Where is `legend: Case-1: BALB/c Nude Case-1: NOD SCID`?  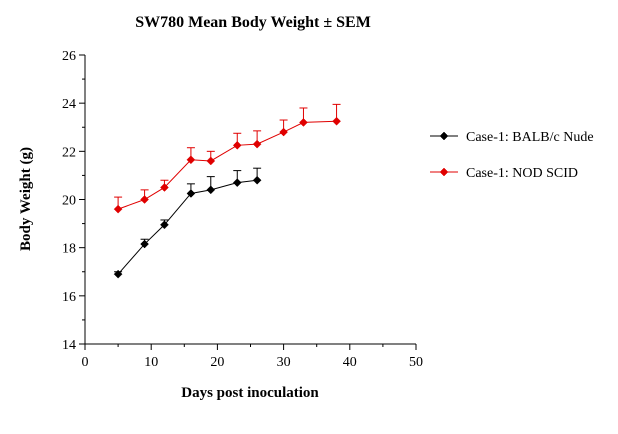 legend: Case-1: BALB/c Nude Case-1: NOD SCID is located at coordinates (512, 155).